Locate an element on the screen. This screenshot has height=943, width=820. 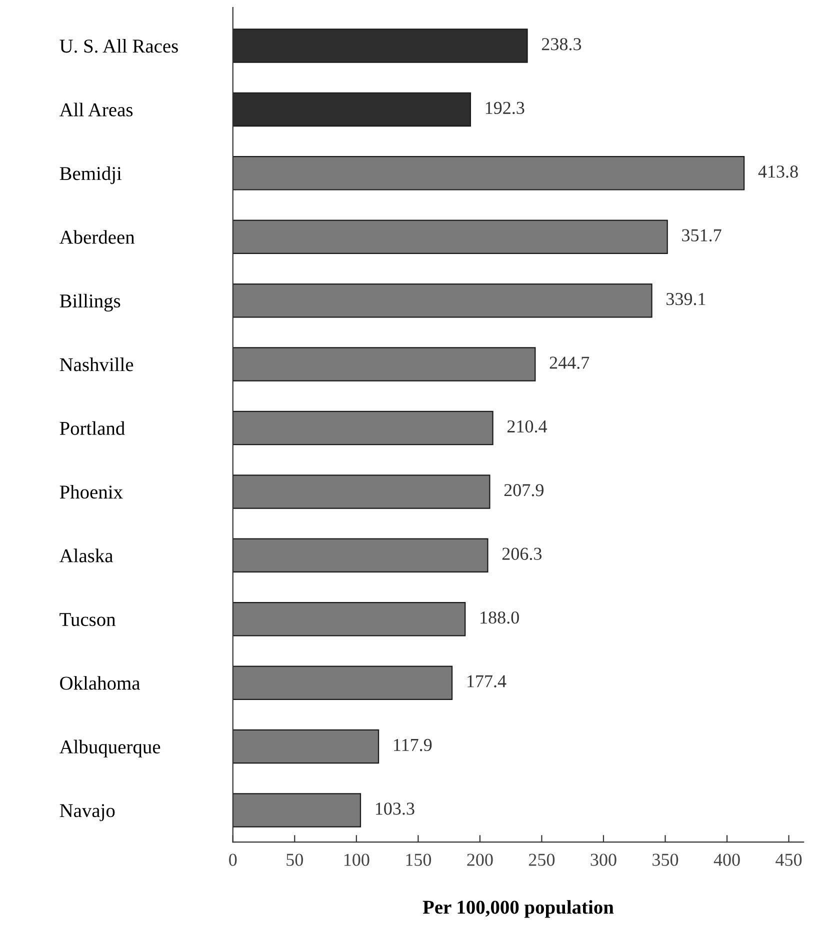
data-label: 177.4 is located at coordinates (487, 681).